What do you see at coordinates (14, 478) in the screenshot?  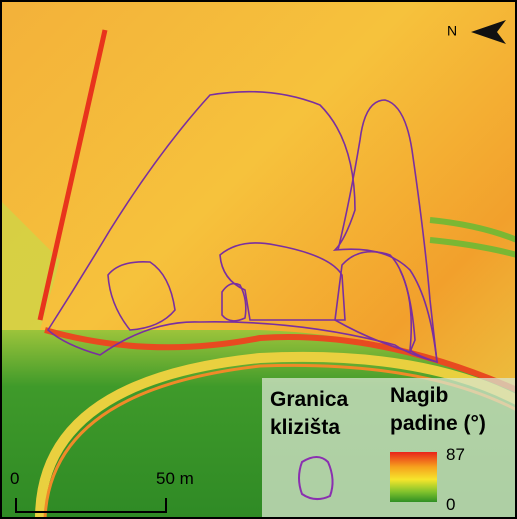 I see `scale-label: 0` at bounding box center [14, 478].